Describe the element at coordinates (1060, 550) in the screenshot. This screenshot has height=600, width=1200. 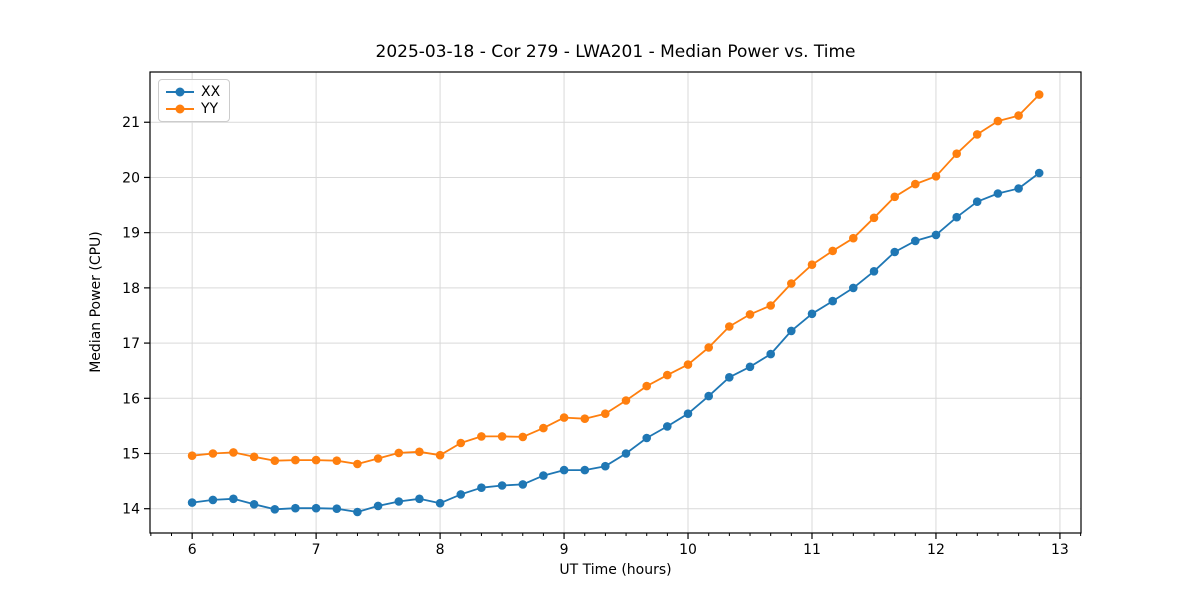
I see `x-tick-label: 13` at that location.